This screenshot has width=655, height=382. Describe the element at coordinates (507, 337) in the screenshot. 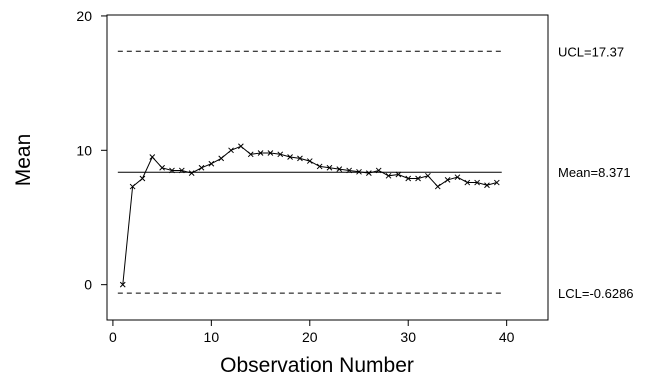

I see `x-tick-label: 40` at that location.